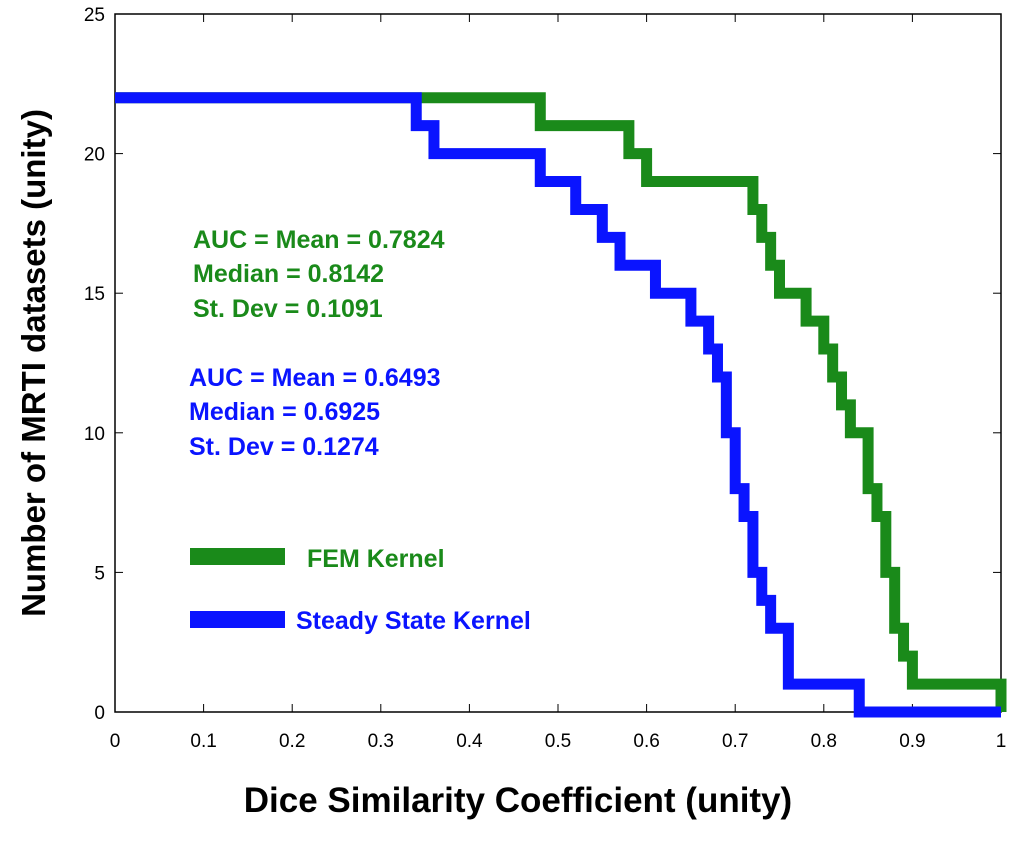  Describe the element at coordinates (315, 378) in the screenshot. I see `steady-state-stat-mean: AUC = Mean = 0.6493` at that location.